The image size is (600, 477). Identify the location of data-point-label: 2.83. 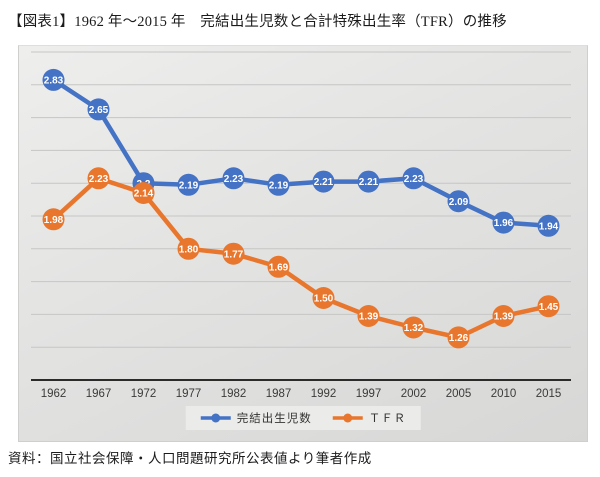
(54, 81).